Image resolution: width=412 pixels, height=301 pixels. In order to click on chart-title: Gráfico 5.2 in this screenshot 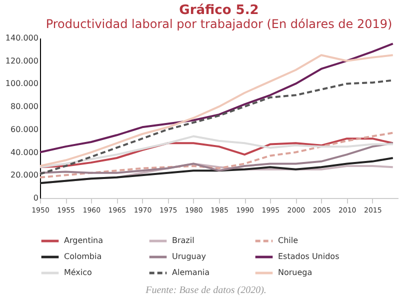, I will do `click(219, 10)`.